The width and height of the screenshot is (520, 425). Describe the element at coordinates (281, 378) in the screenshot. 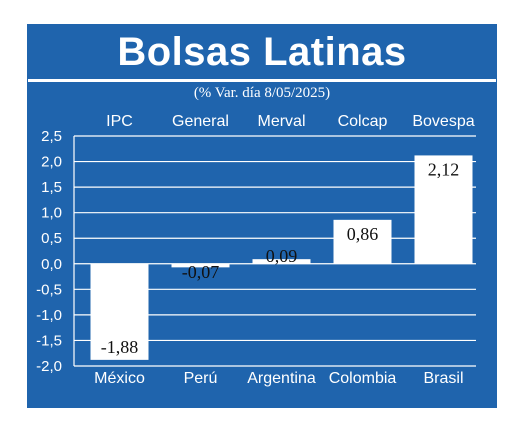

I see `country-label: Argentina` at that location.